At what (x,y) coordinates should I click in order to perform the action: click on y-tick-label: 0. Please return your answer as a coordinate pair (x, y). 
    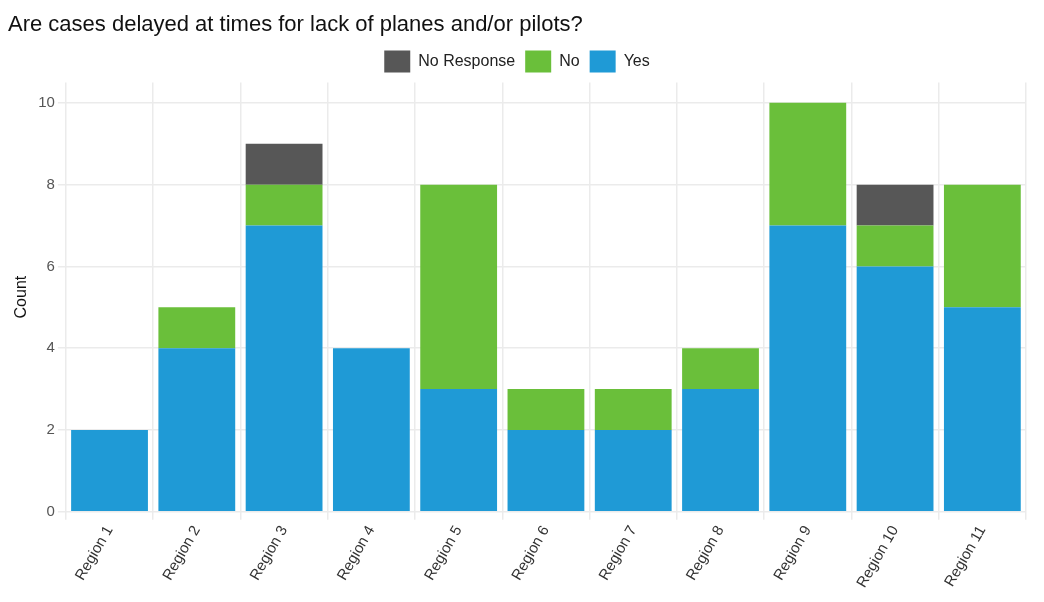
    Looking at the image, I should click on (50, 510).